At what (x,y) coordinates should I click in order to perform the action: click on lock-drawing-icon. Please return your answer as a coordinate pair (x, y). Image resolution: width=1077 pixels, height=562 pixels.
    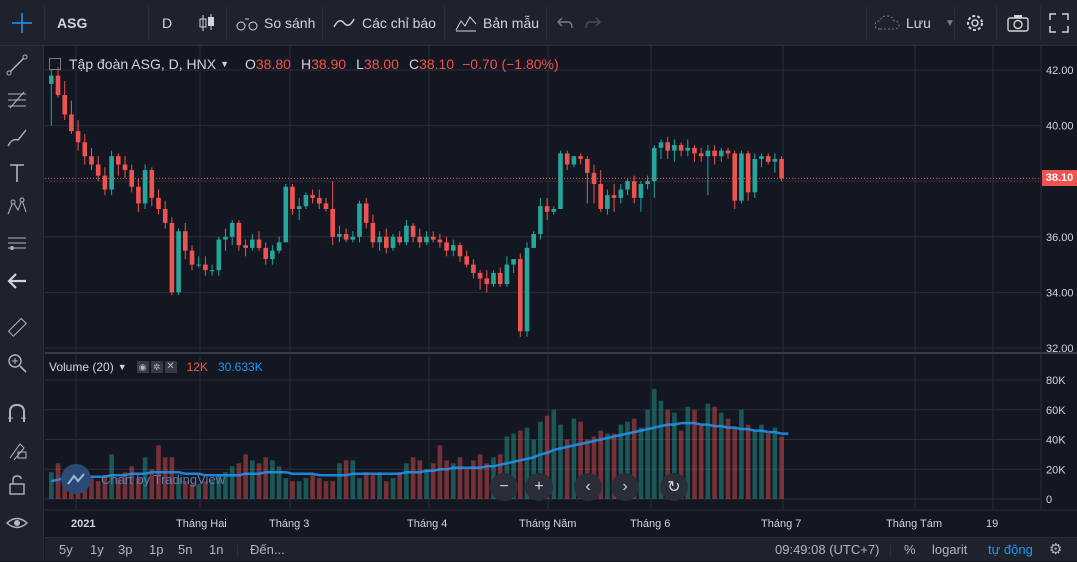
    Looking at the image, I should click on (17, 449).